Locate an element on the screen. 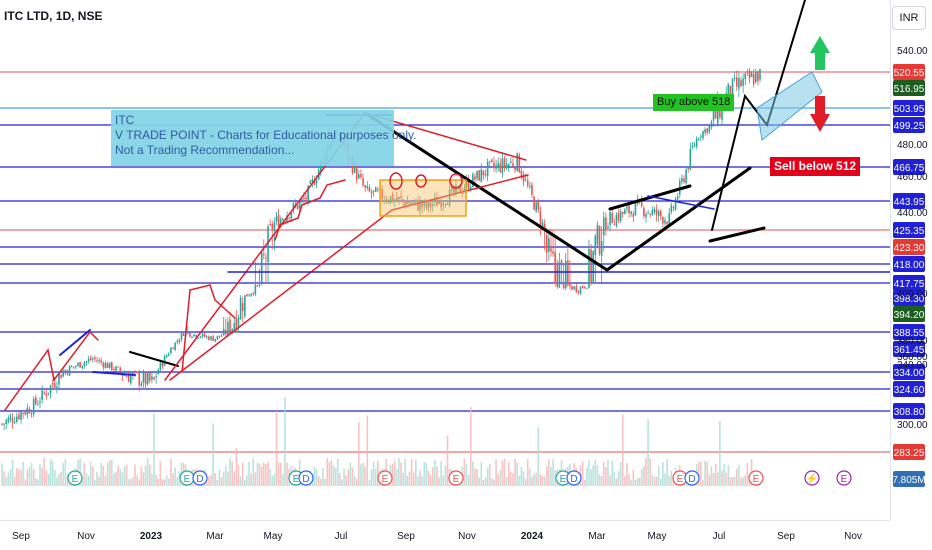  red-lower-line is located at coordinates (460, 192).